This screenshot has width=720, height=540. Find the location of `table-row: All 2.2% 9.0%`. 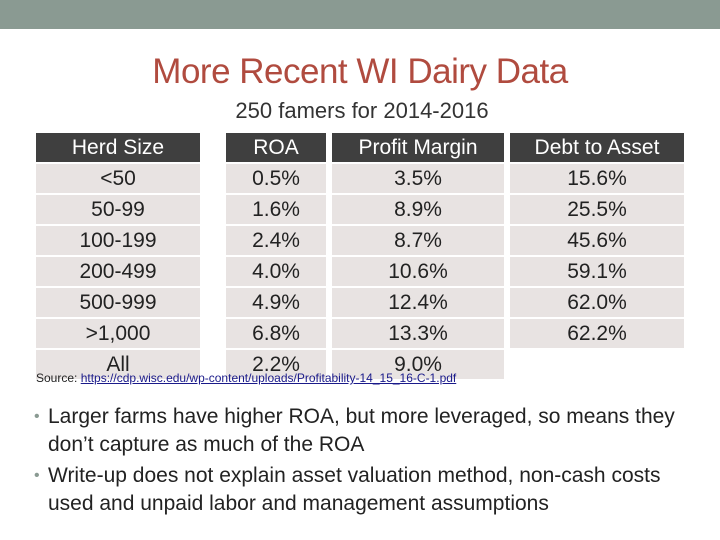

table-row: All 2.2% 9.0% is located at coordinates (360, 365).